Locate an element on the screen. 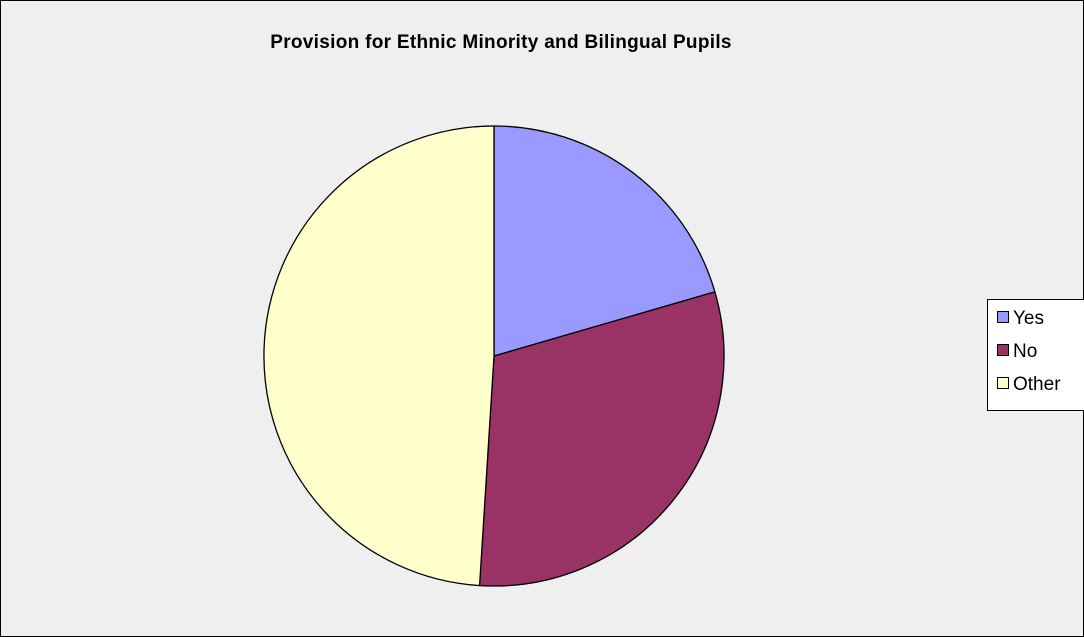 The height and width of the screenshot is (637, 1084). legend-item-other: Other is located at coordinates (1029, 385).